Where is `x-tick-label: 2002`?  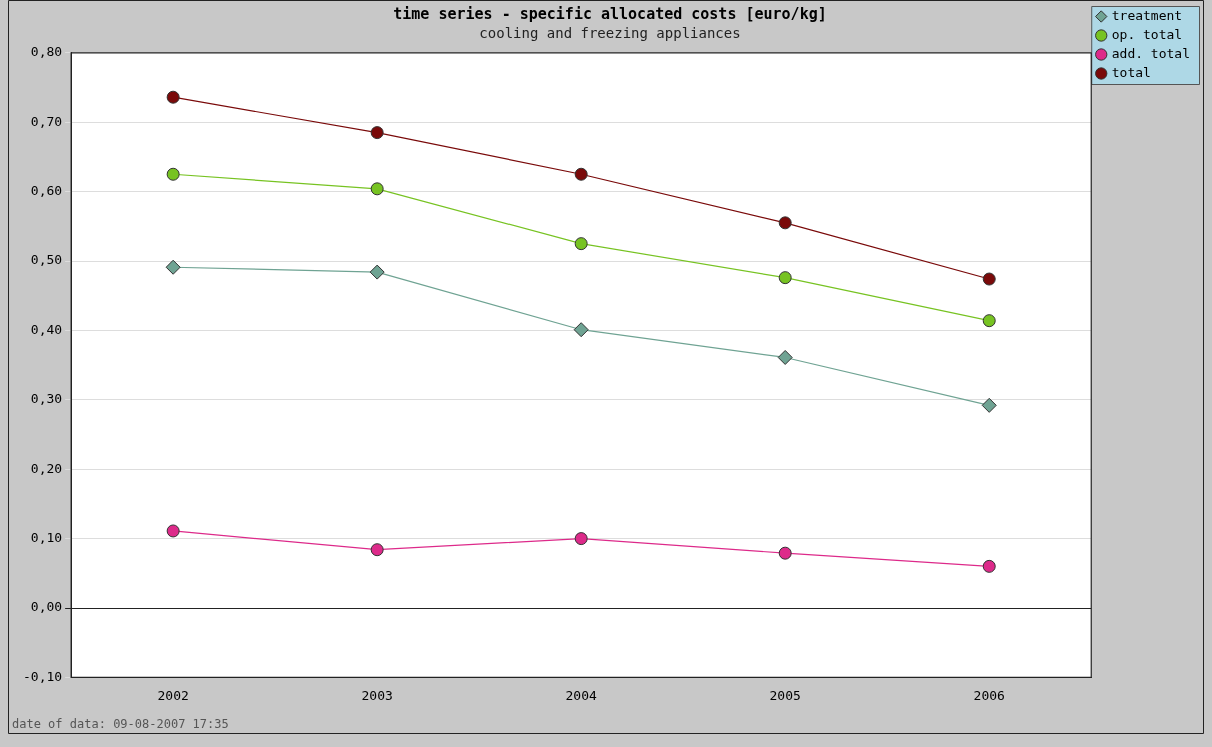
x-tick-label: 2002 is located at coordinates (173, 695).